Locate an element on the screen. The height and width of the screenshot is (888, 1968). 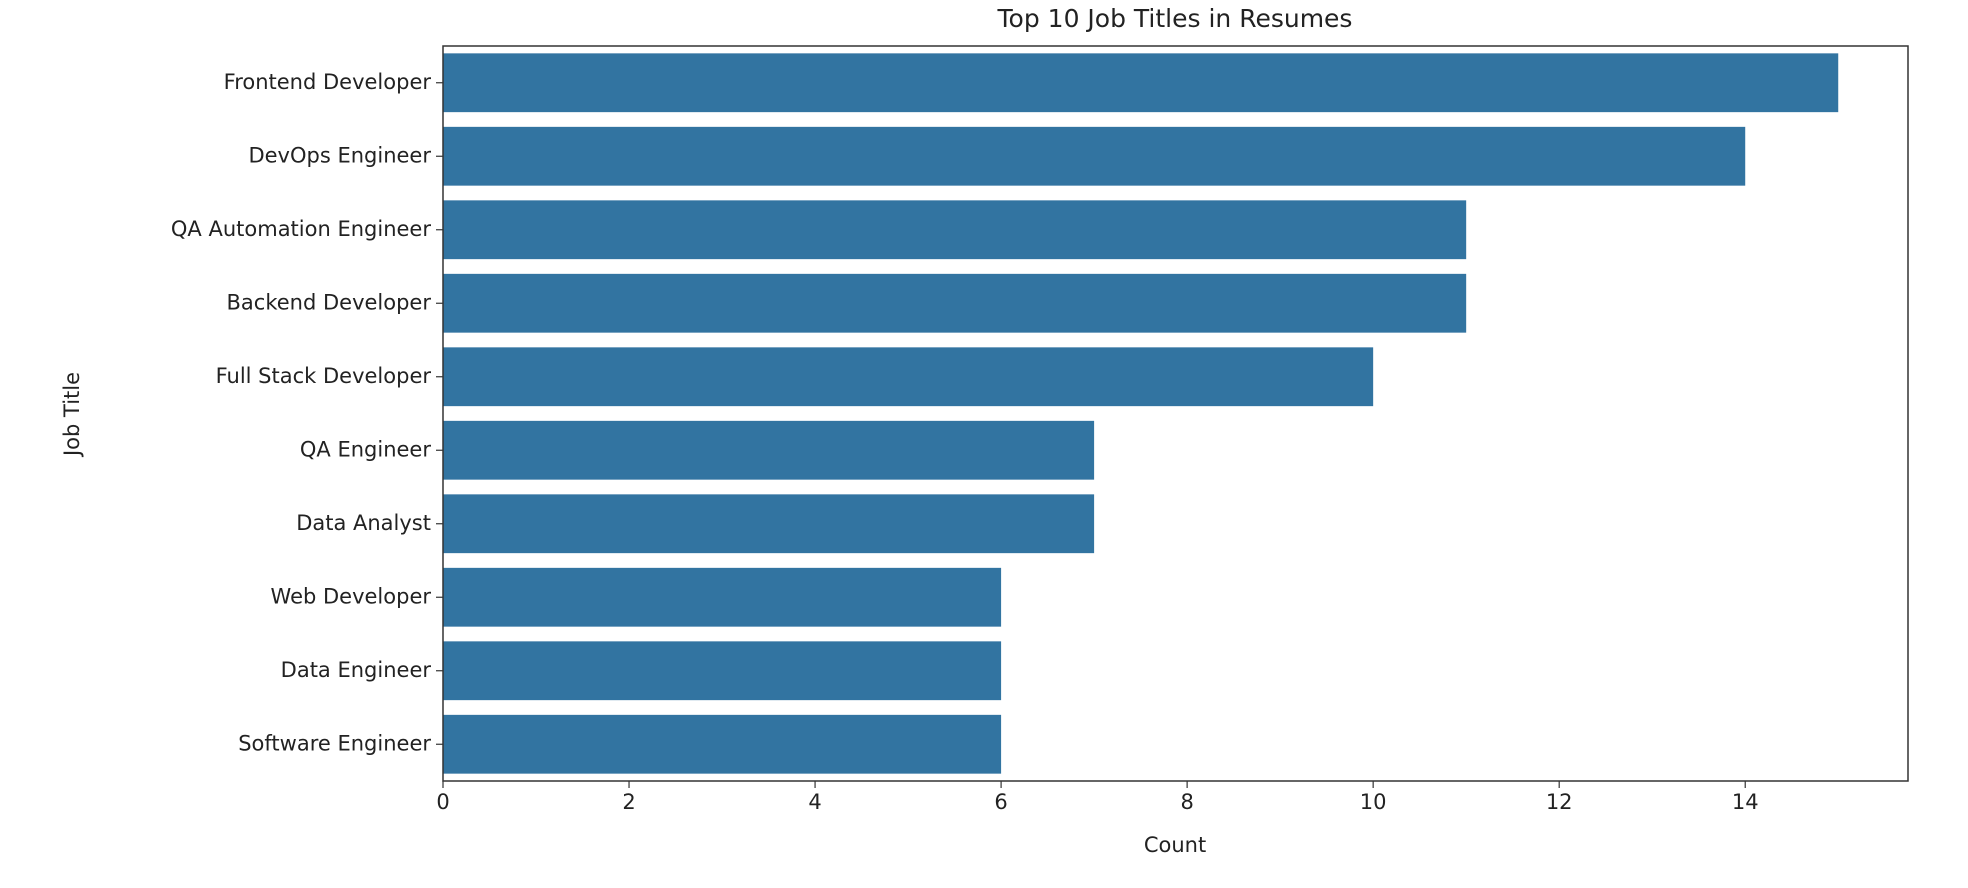
x-tick-label: 8 is located at coordinates (1186, 802).